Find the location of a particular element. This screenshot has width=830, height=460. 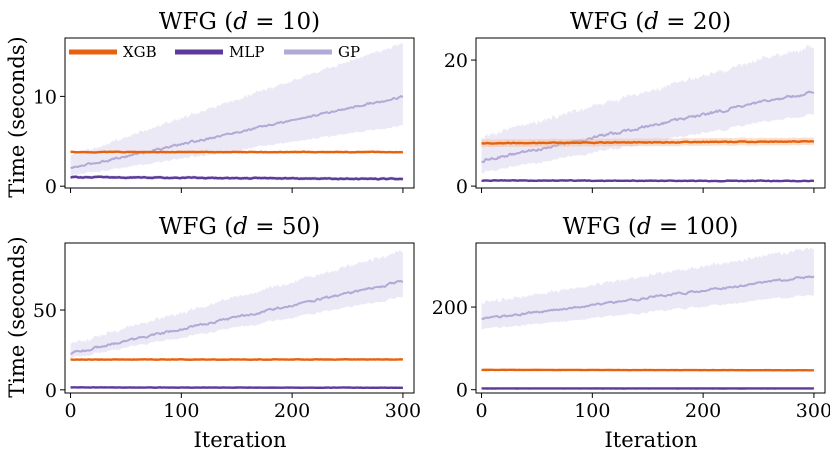

y-tick-label: 50 is located at coordinates (45, 311).